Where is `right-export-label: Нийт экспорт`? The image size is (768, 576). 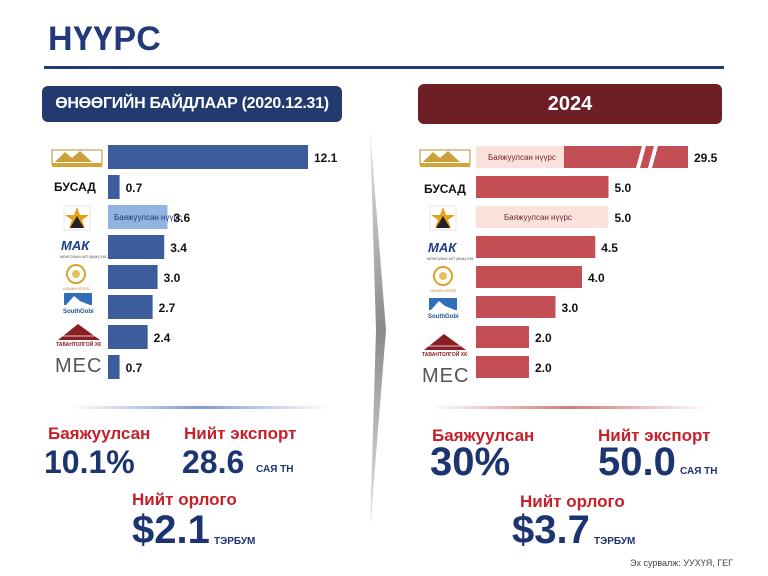 right-export-label: Нийт экспорт is located at coordinates (654, 435).